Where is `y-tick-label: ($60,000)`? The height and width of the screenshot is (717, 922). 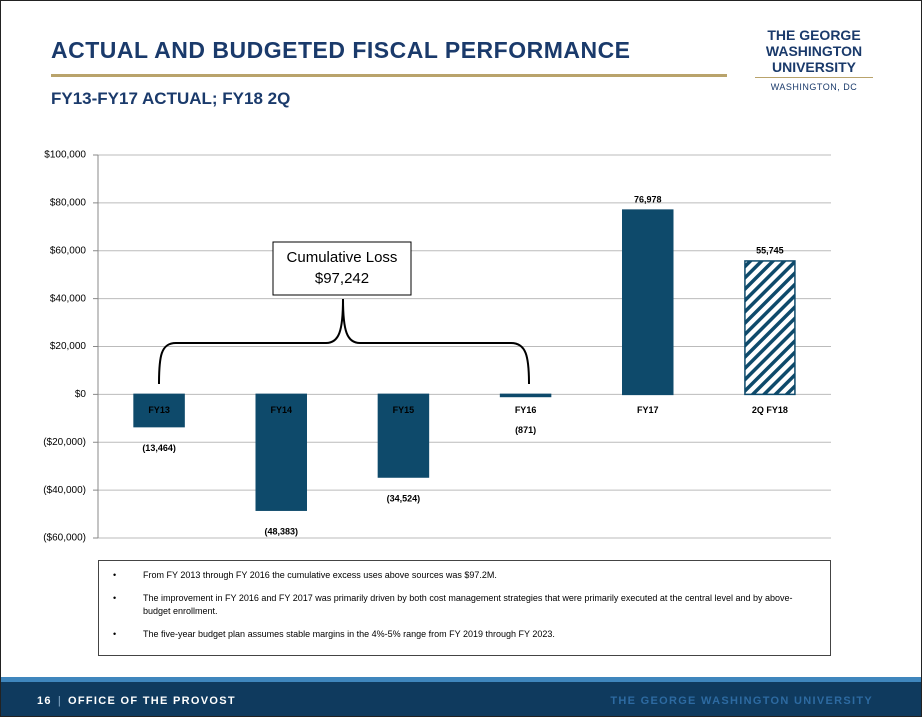 y-tick-label: ($60,000) is located at coordinates (64, 538).